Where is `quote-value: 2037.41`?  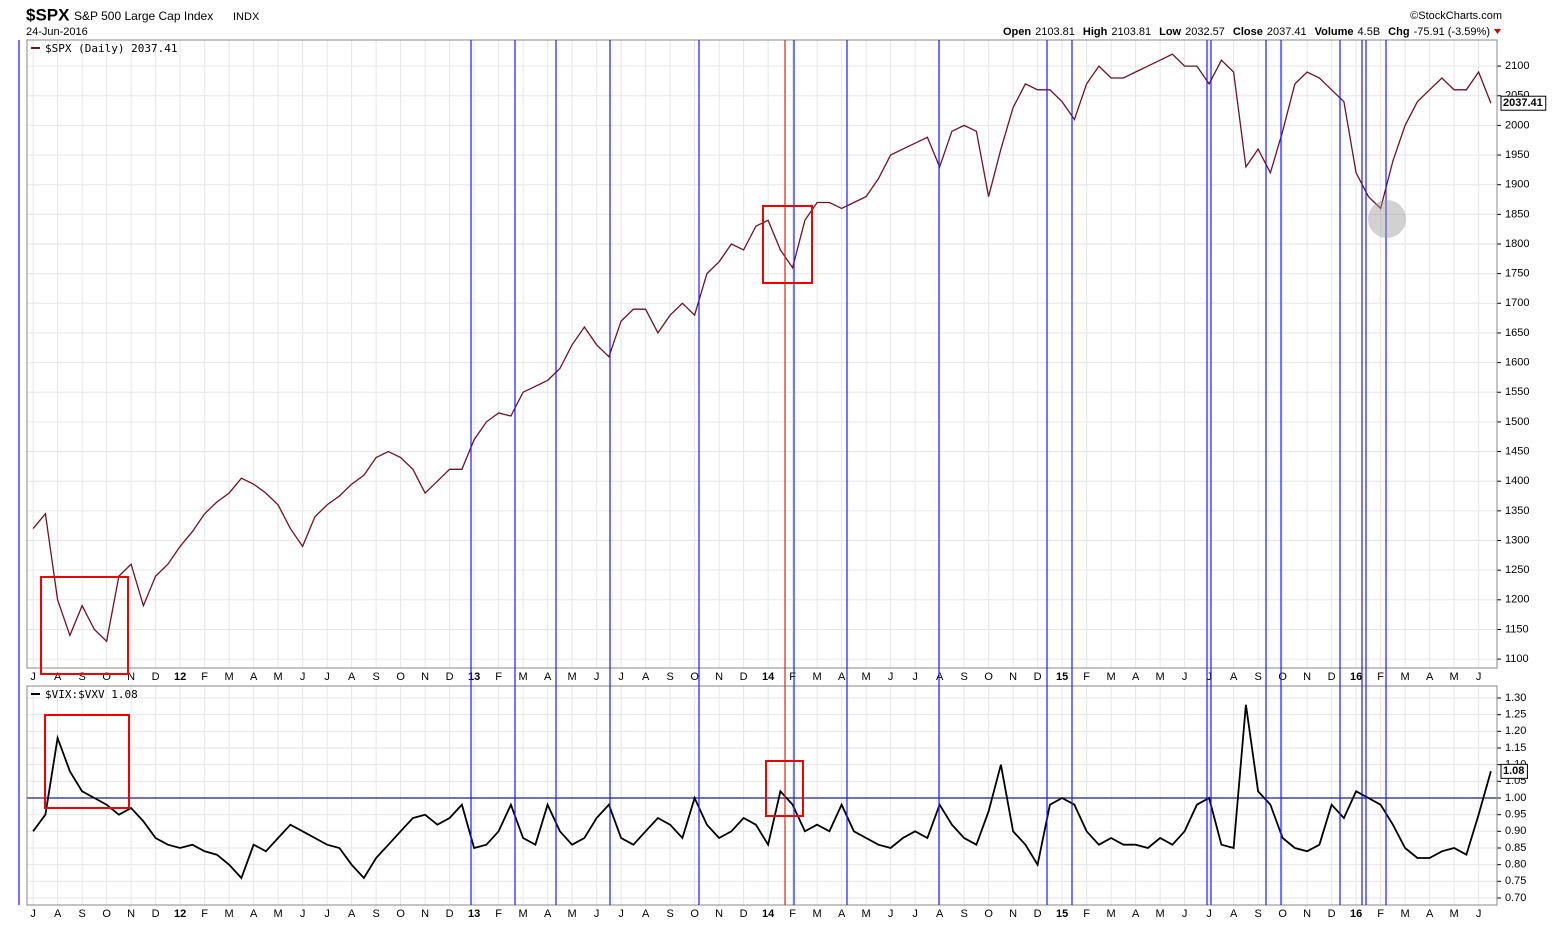 quote-value: 2037.41 is located at coordinates (1287, 32).